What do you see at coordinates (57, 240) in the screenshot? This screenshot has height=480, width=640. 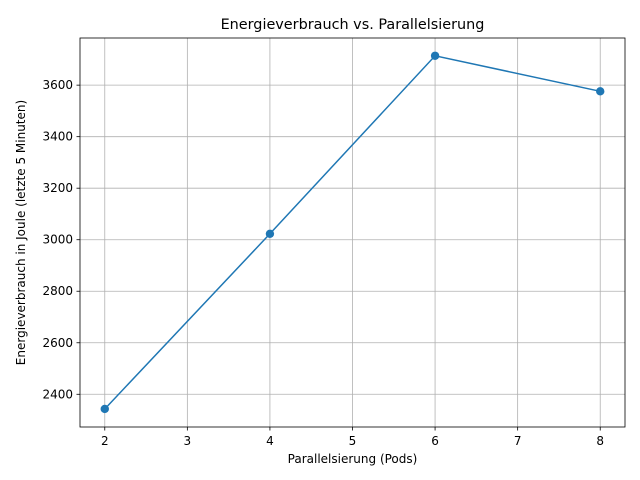 I see `y-tick-label: 3000` at bounding box center [57, 240].